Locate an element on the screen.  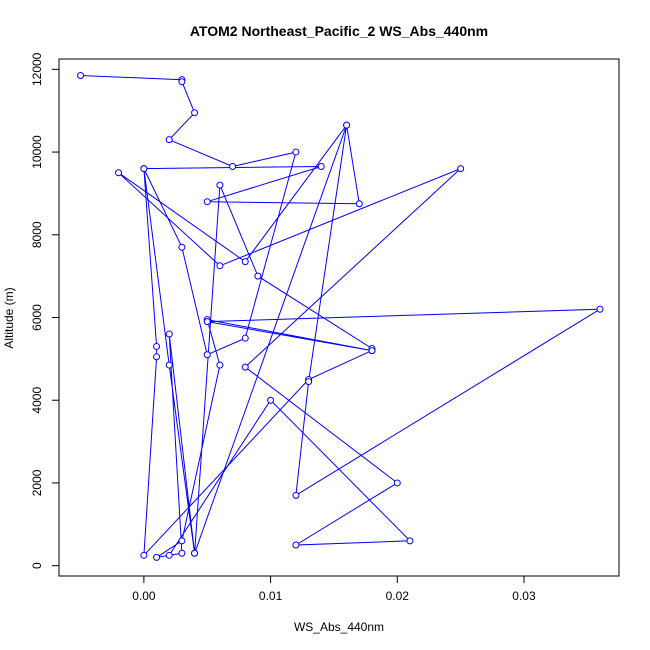
x-axis-label: WS_Abs_440nm is located at coordinates (339, 627).